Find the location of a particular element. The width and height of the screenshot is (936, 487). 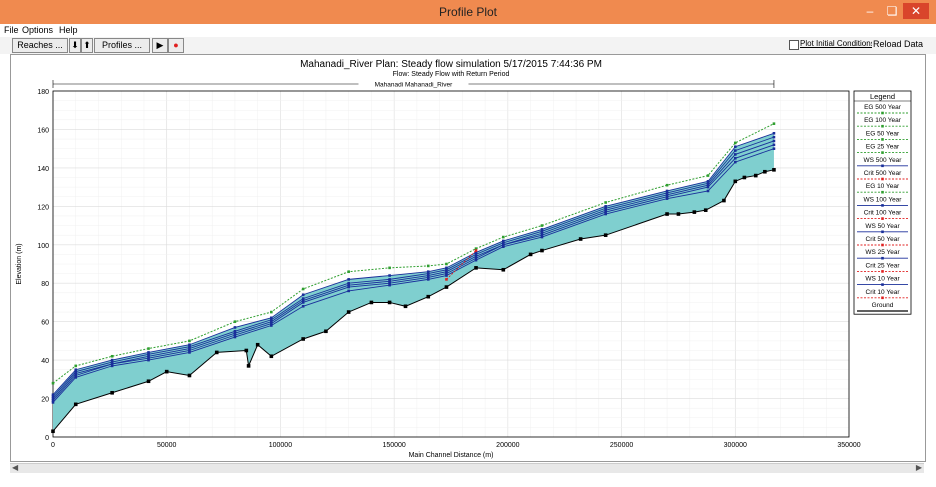

y-tick-label: 0 is located at coordinates (47, 438).